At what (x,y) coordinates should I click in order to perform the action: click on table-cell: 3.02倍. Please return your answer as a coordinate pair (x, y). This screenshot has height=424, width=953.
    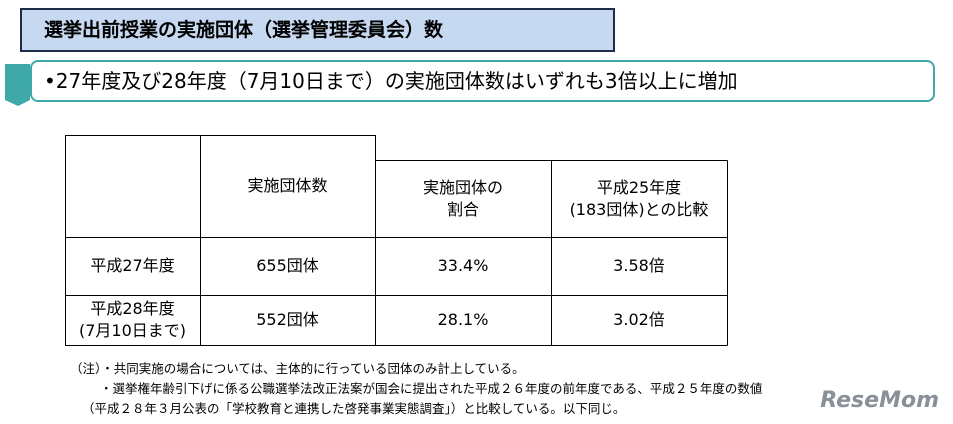
    Looking at the image, I should click on (639, 319).